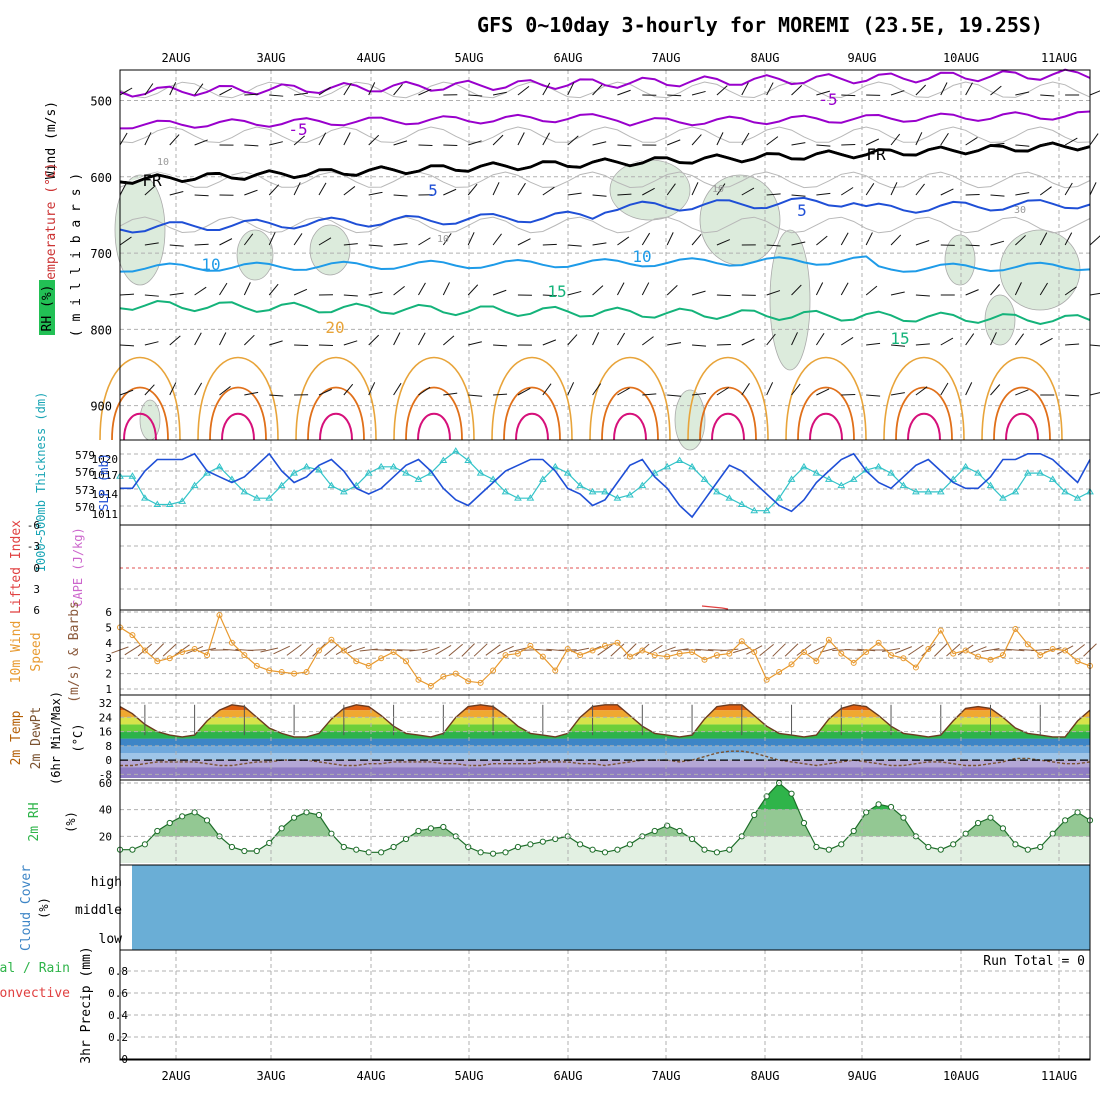 The width and height of the screenshot is (1100, 1100). What do you see at coordinates (876, 154) in the screenshot?
I see `contour-label: FR` at bounding box center [876, 154].